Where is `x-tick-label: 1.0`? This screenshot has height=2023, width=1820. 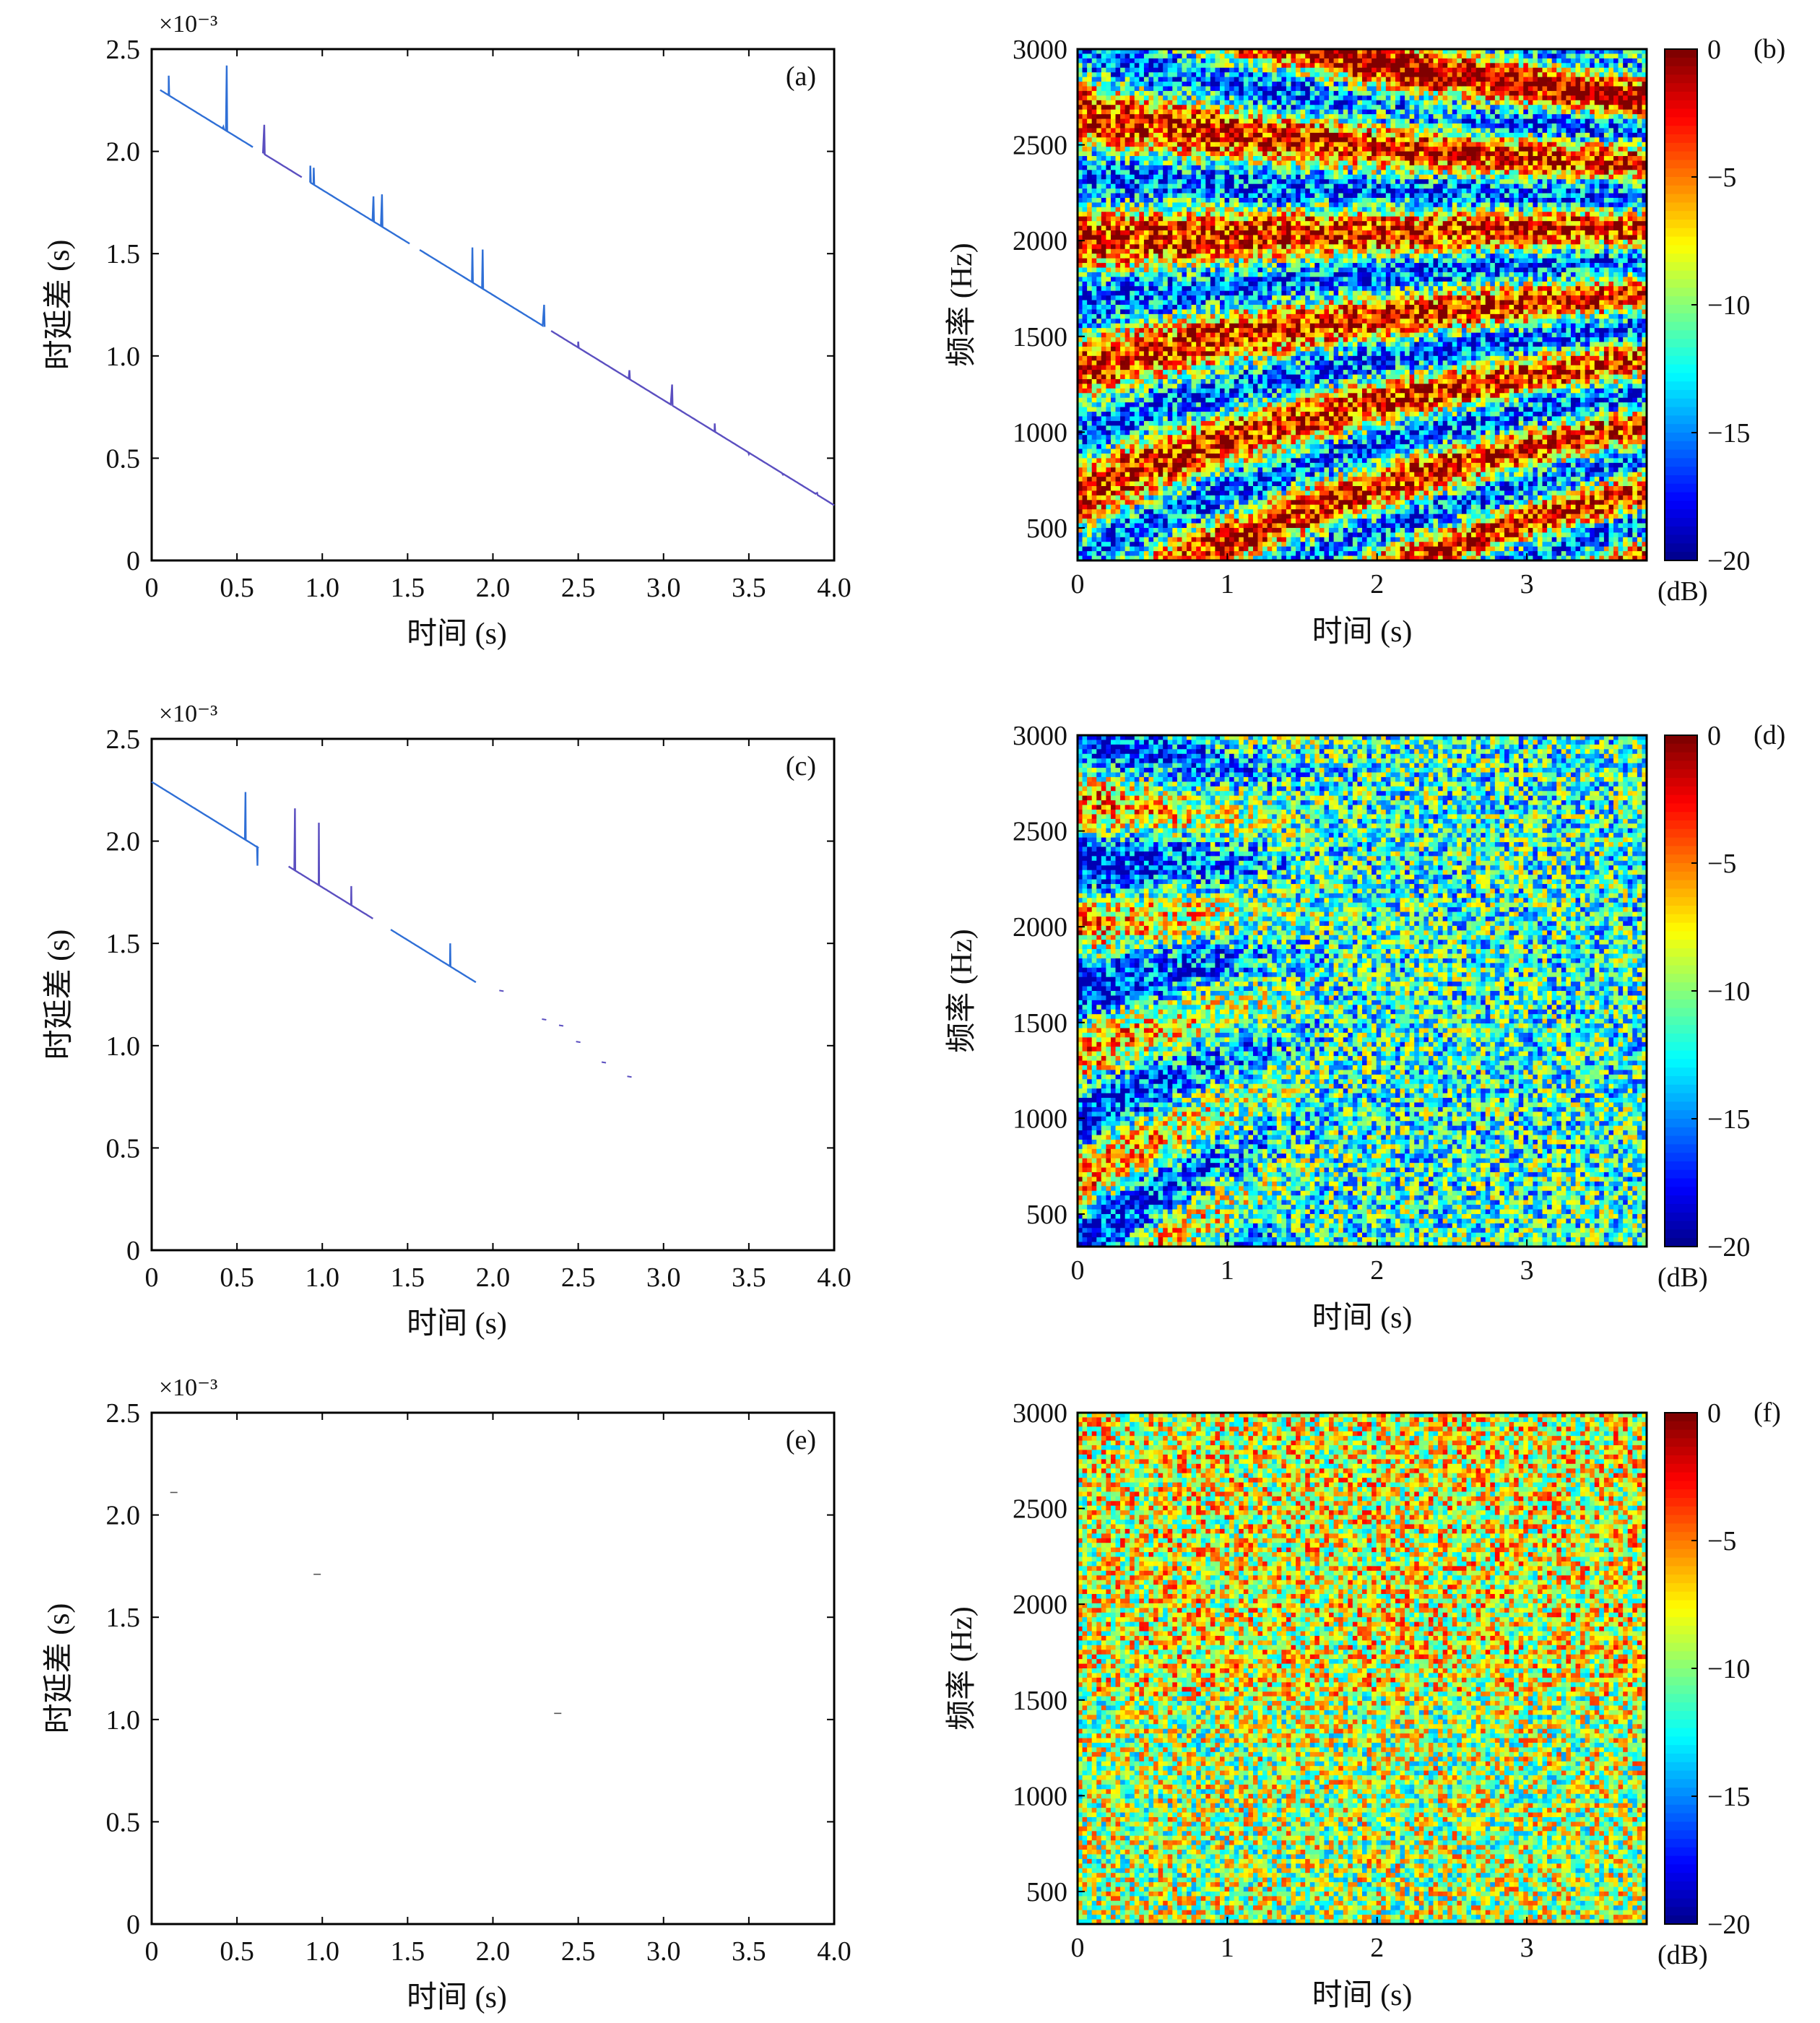 x-tick-label: 1.0 is located at coordinates (323, 1951).